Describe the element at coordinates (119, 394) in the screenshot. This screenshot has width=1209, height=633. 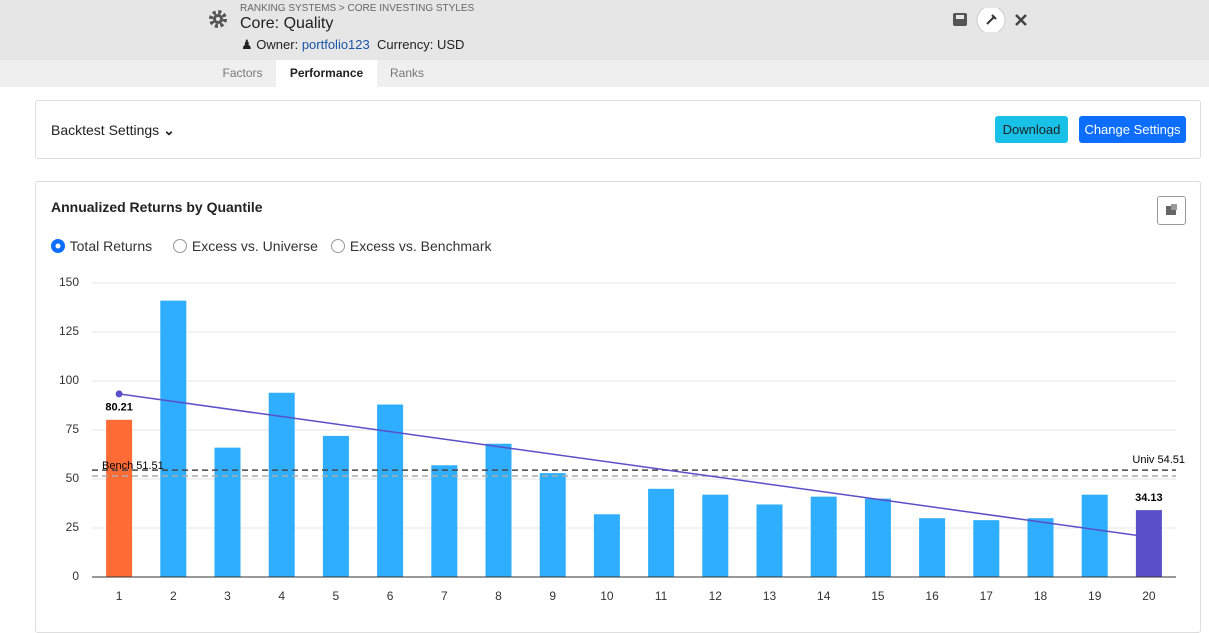
I see `trend-start-dot` at that location.